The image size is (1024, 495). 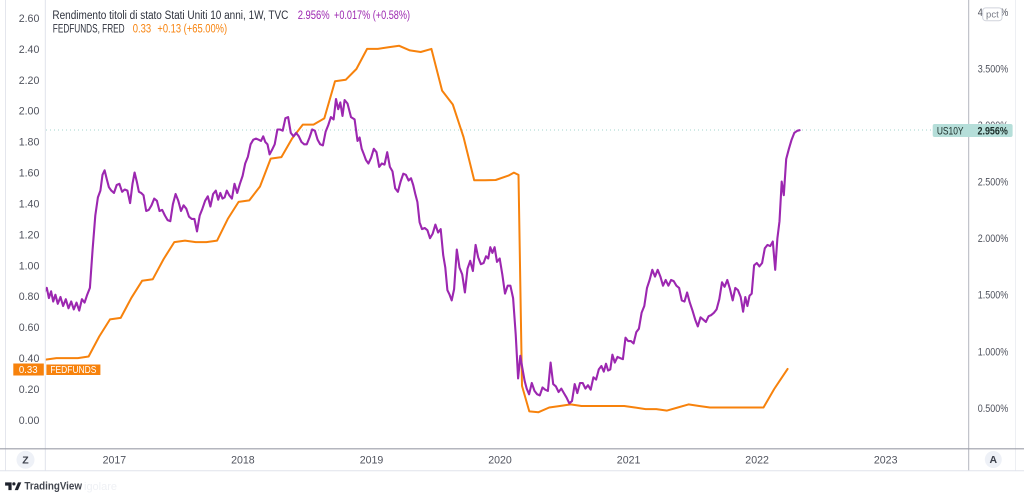 I want to click on svg-text: 1.500%, so click(x=993, y=296).